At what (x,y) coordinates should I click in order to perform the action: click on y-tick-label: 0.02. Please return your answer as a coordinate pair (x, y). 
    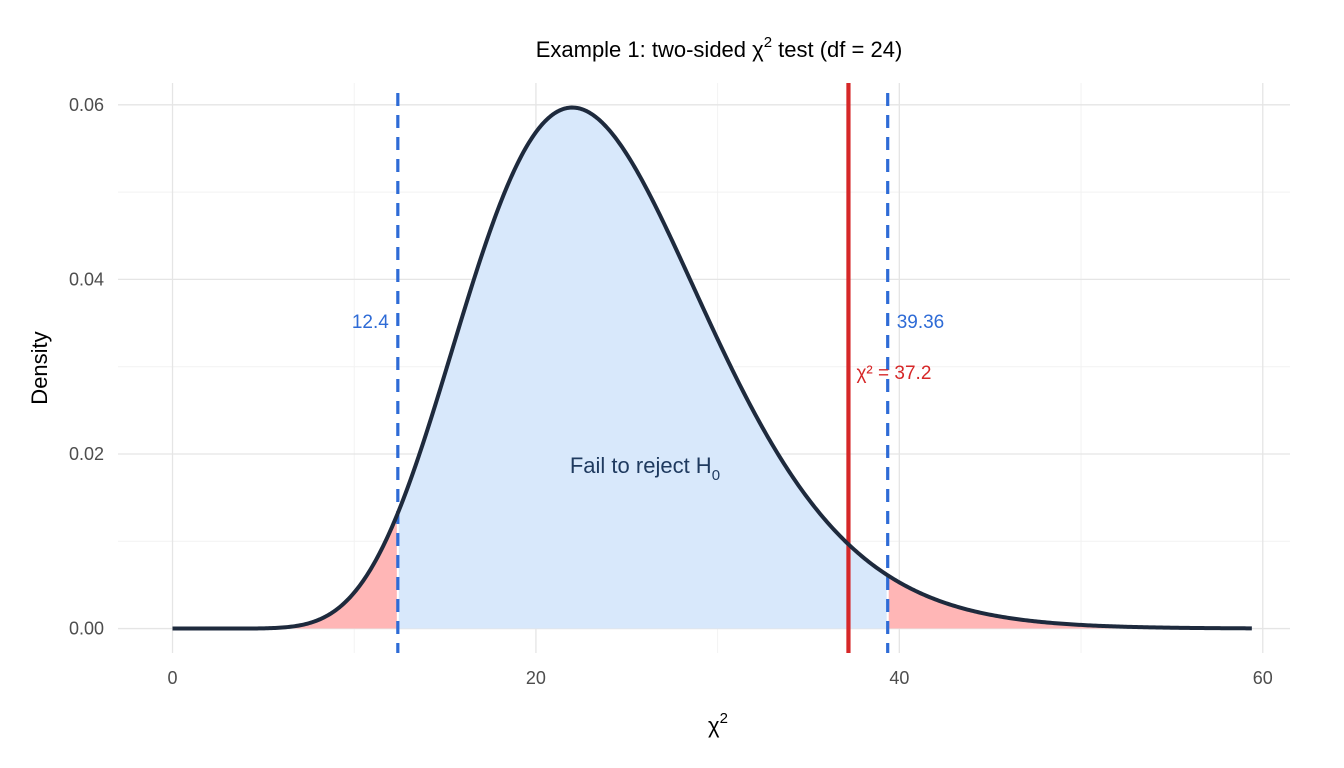
    Looking at the image, I should click on (86, 454).